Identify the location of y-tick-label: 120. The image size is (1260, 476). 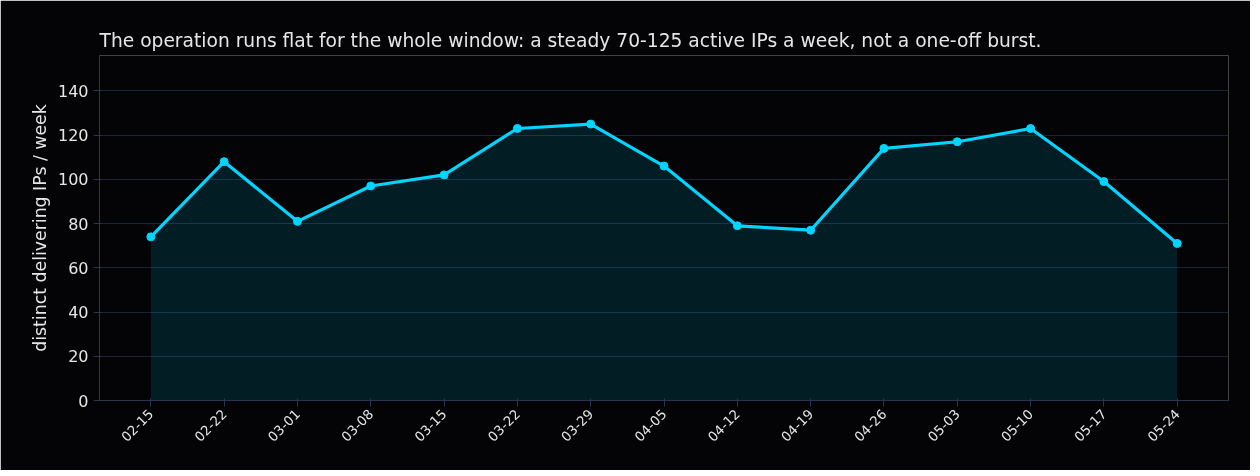
(73, 136).